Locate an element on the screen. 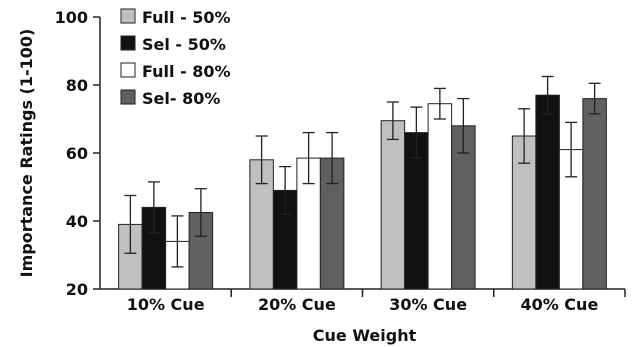 Image resolution: width=633 pixels, height=347 pixels. y-ticks: 20 40 60 80 100 is located at coordinates (77, 153).